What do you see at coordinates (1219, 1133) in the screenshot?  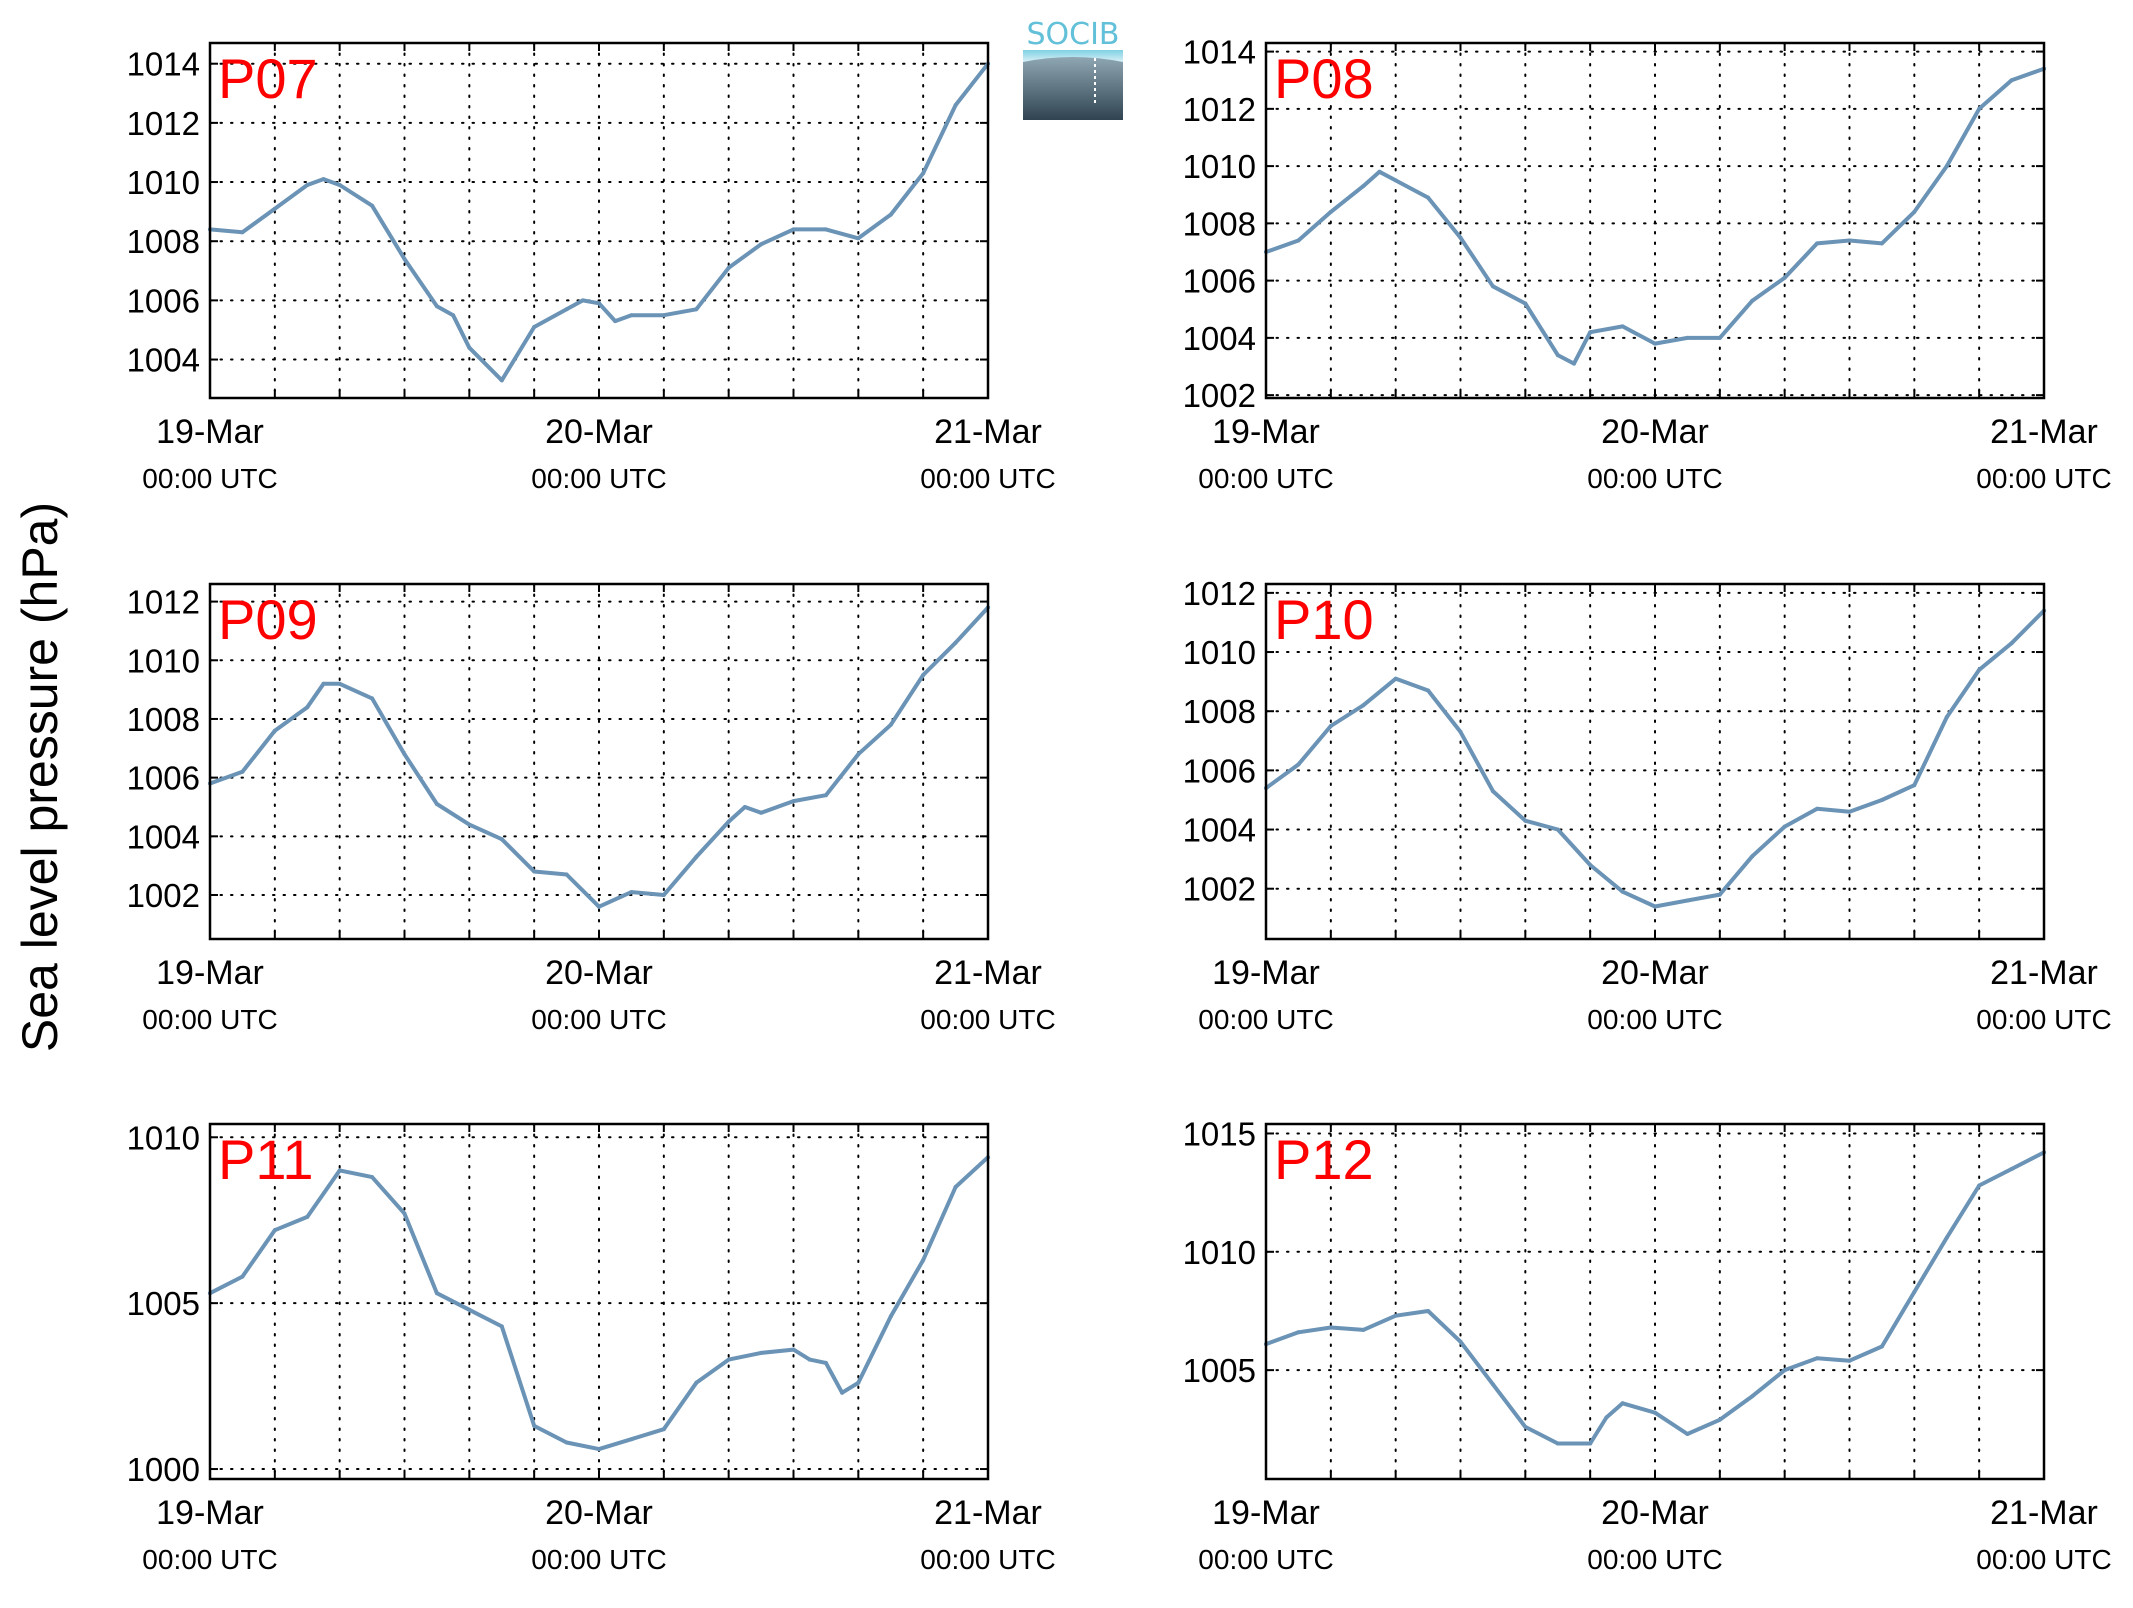 I see `y-tick-label: 1015` at bounding box center [1219, 1133].